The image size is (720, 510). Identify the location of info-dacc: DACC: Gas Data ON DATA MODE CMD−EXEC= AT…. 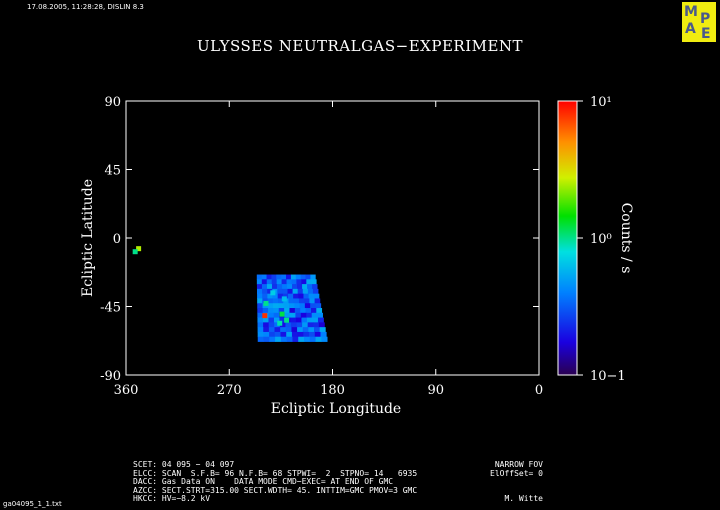
(263, 482).